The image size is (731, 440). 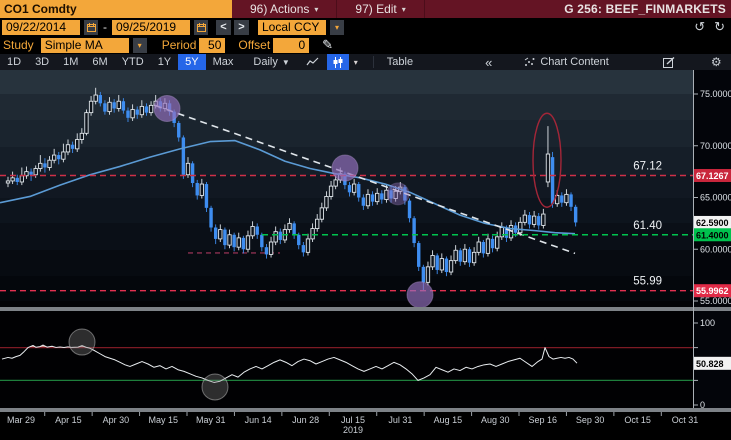 I want to click on next-period-button: >, so click(x=241, y=27).